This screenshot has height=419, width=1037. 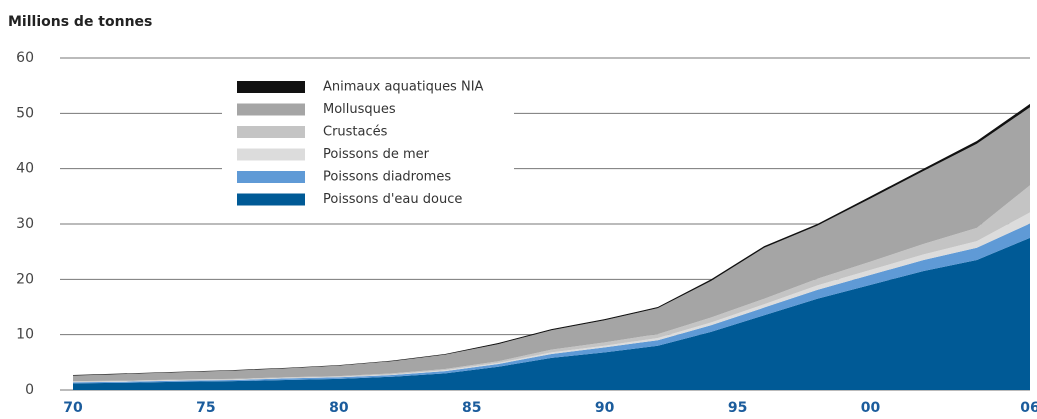 What do you see at coordinates (25, 279) in the screenshot?
I see `y-tick-label: 20` at bounding box center [25, 279].